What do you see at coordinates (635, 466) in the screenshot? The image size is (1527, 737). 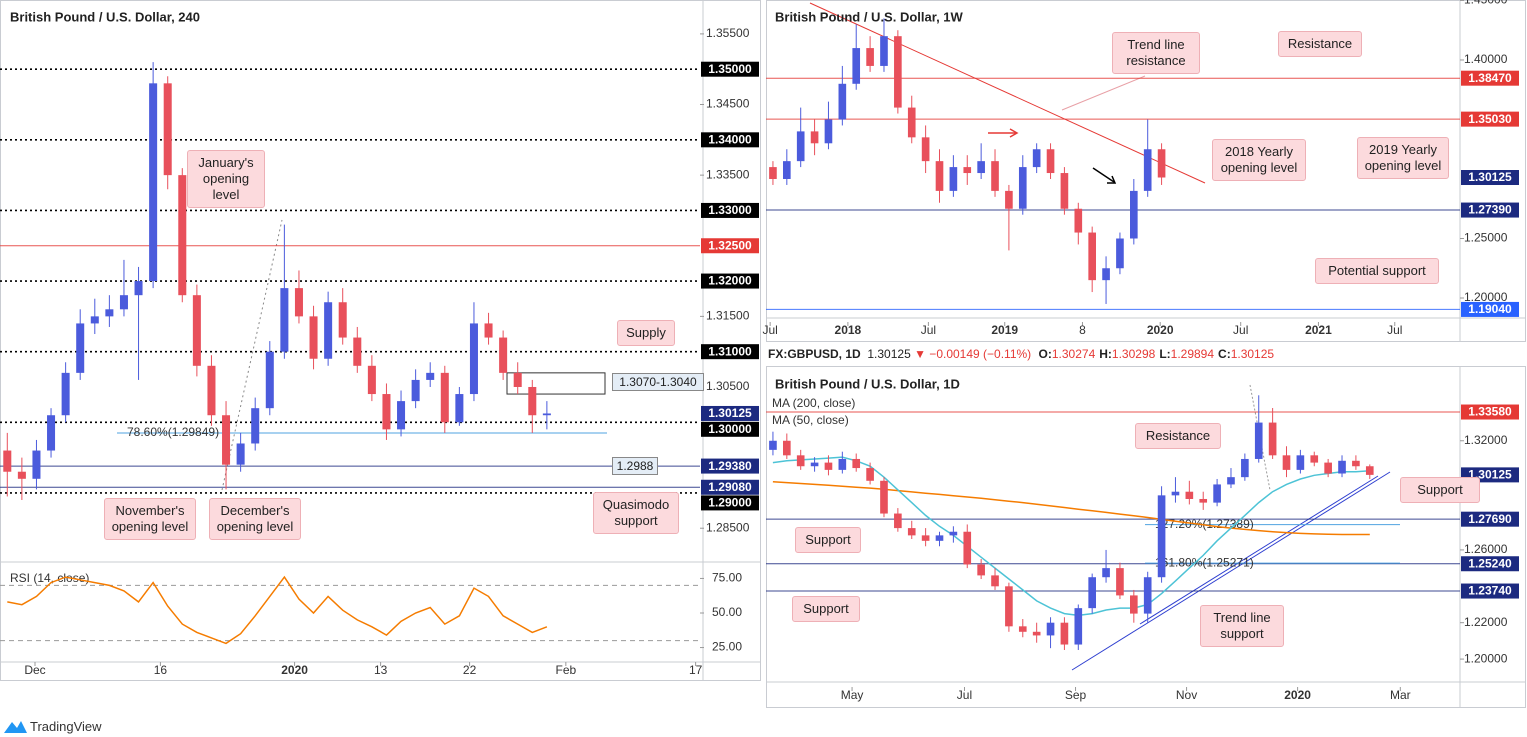 I see `annotation: 1.2988` at bounding box center [635, 466].